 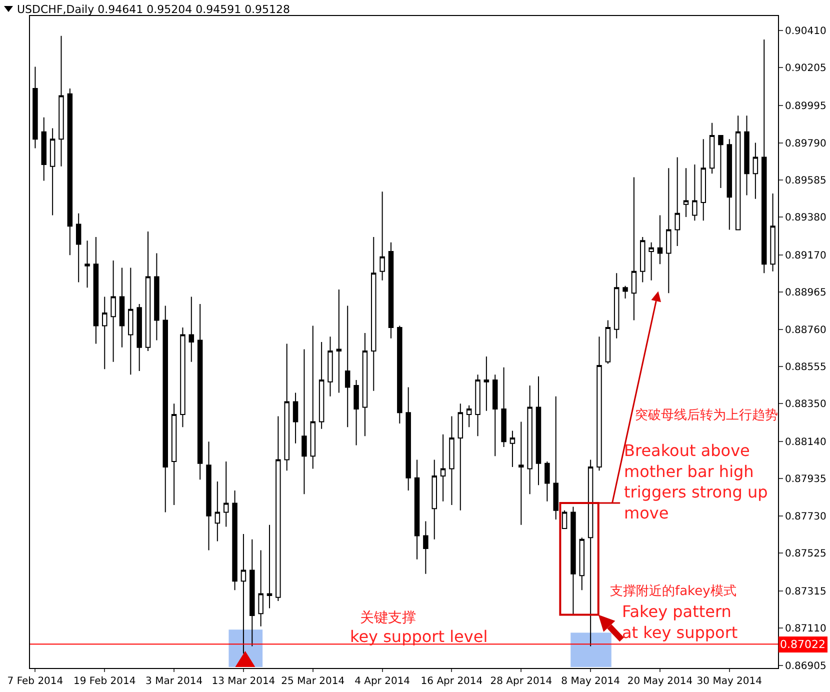 What do you see at coordinates (382, 681) in the screenshot?
I see `x-tick-label: 4 Apr 2014` at bounding box center [382, 681].